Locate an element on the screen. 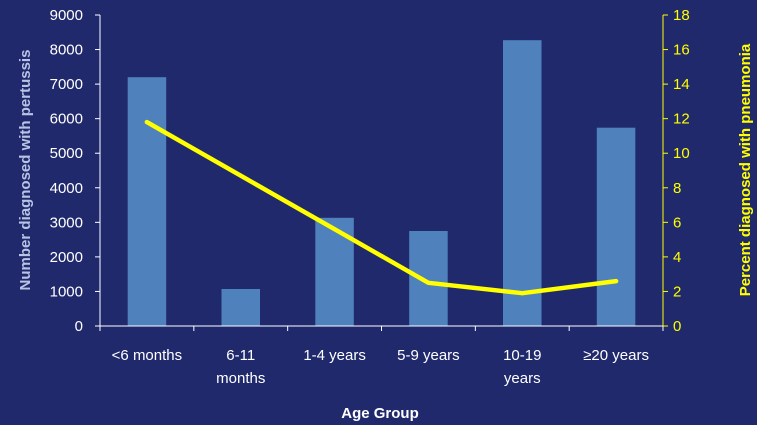 This screenshot has height=425, width=757. left-tick-label-9: 9000 is located at coordinates (66, 15).